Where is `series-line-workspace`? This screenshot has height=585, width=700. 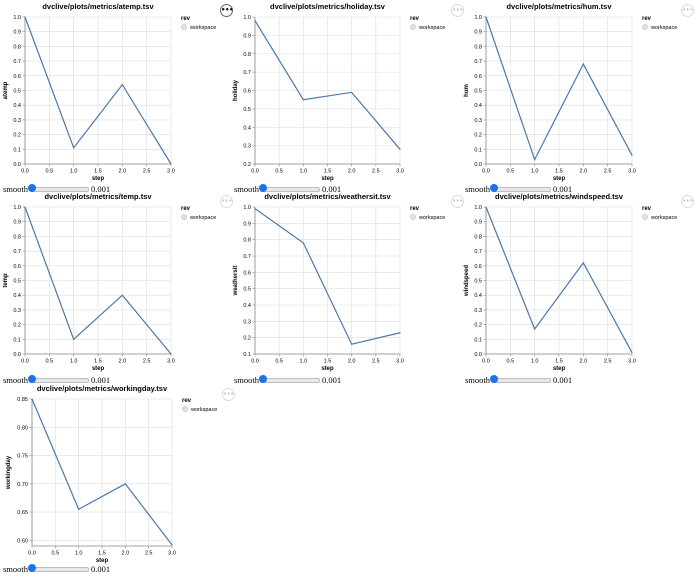 series-line-workspace is located at coordinates (98, 280).